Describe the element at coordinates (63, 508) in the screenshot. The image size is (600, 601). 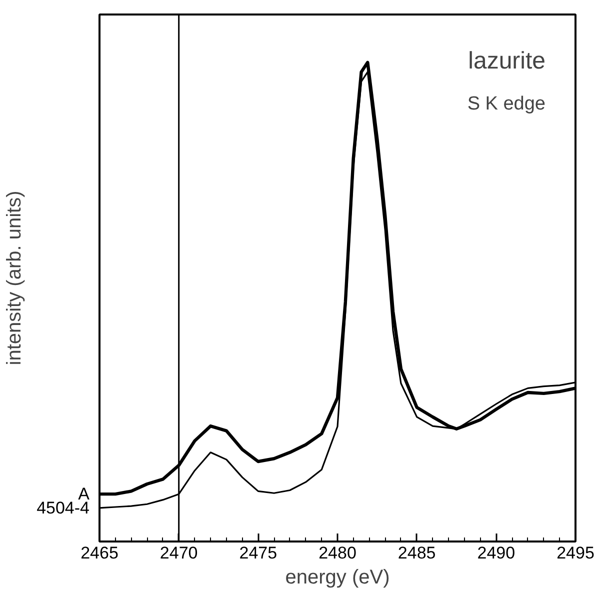
I see `series-label: 4504-4` at that location.